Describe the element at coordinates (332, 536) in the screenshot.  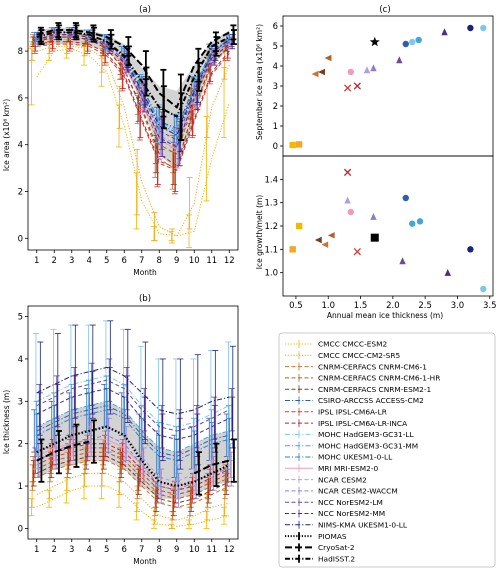
I see `legend-label: PIOMAS` at that location.